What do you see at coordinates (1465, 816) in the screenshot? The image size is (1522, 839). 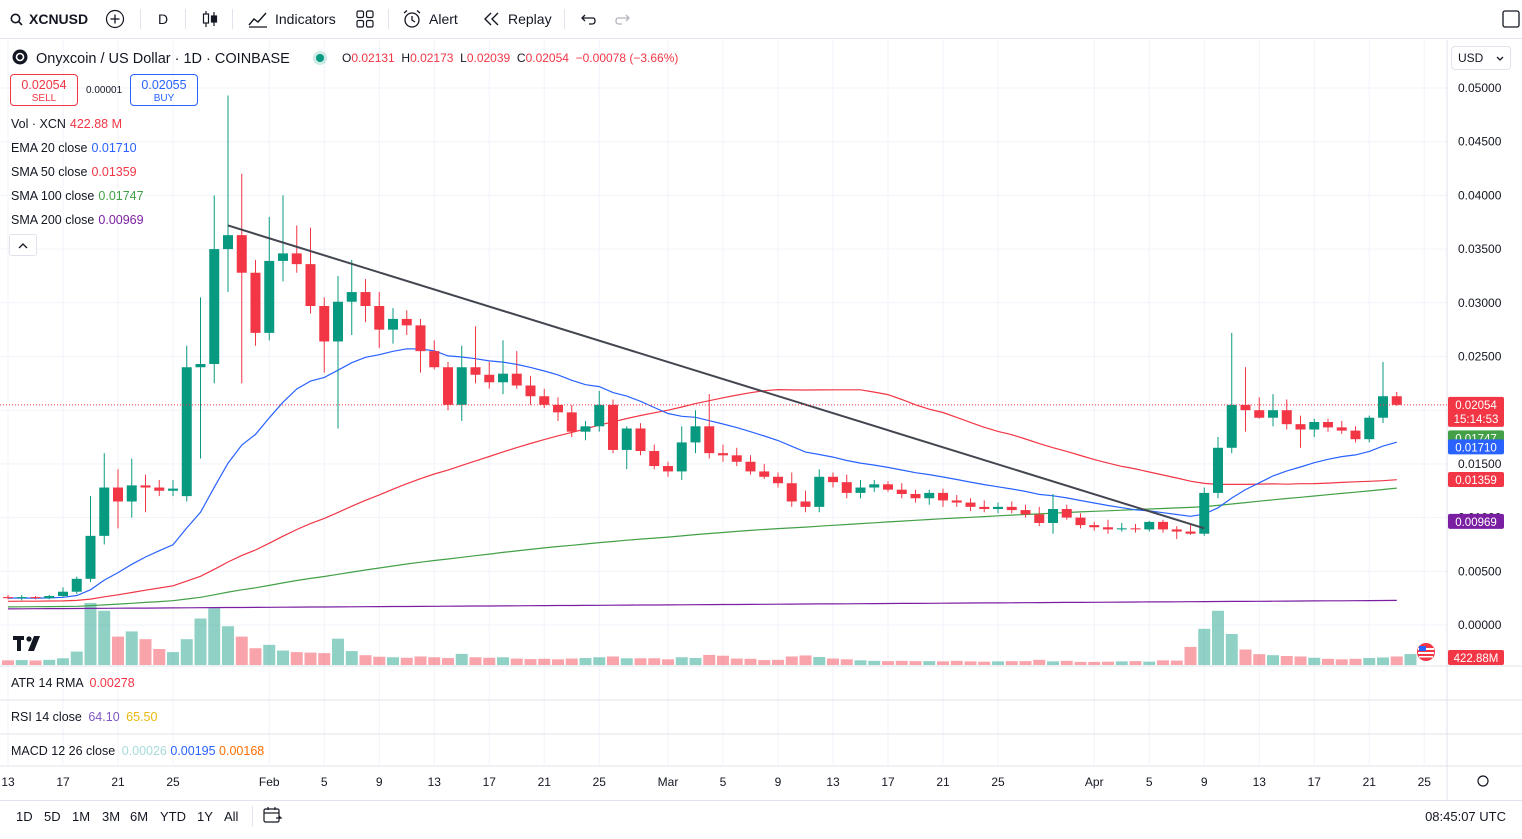 I see `utc-clock: 08:45:07 UTC` at bounding box center [1465, 816].